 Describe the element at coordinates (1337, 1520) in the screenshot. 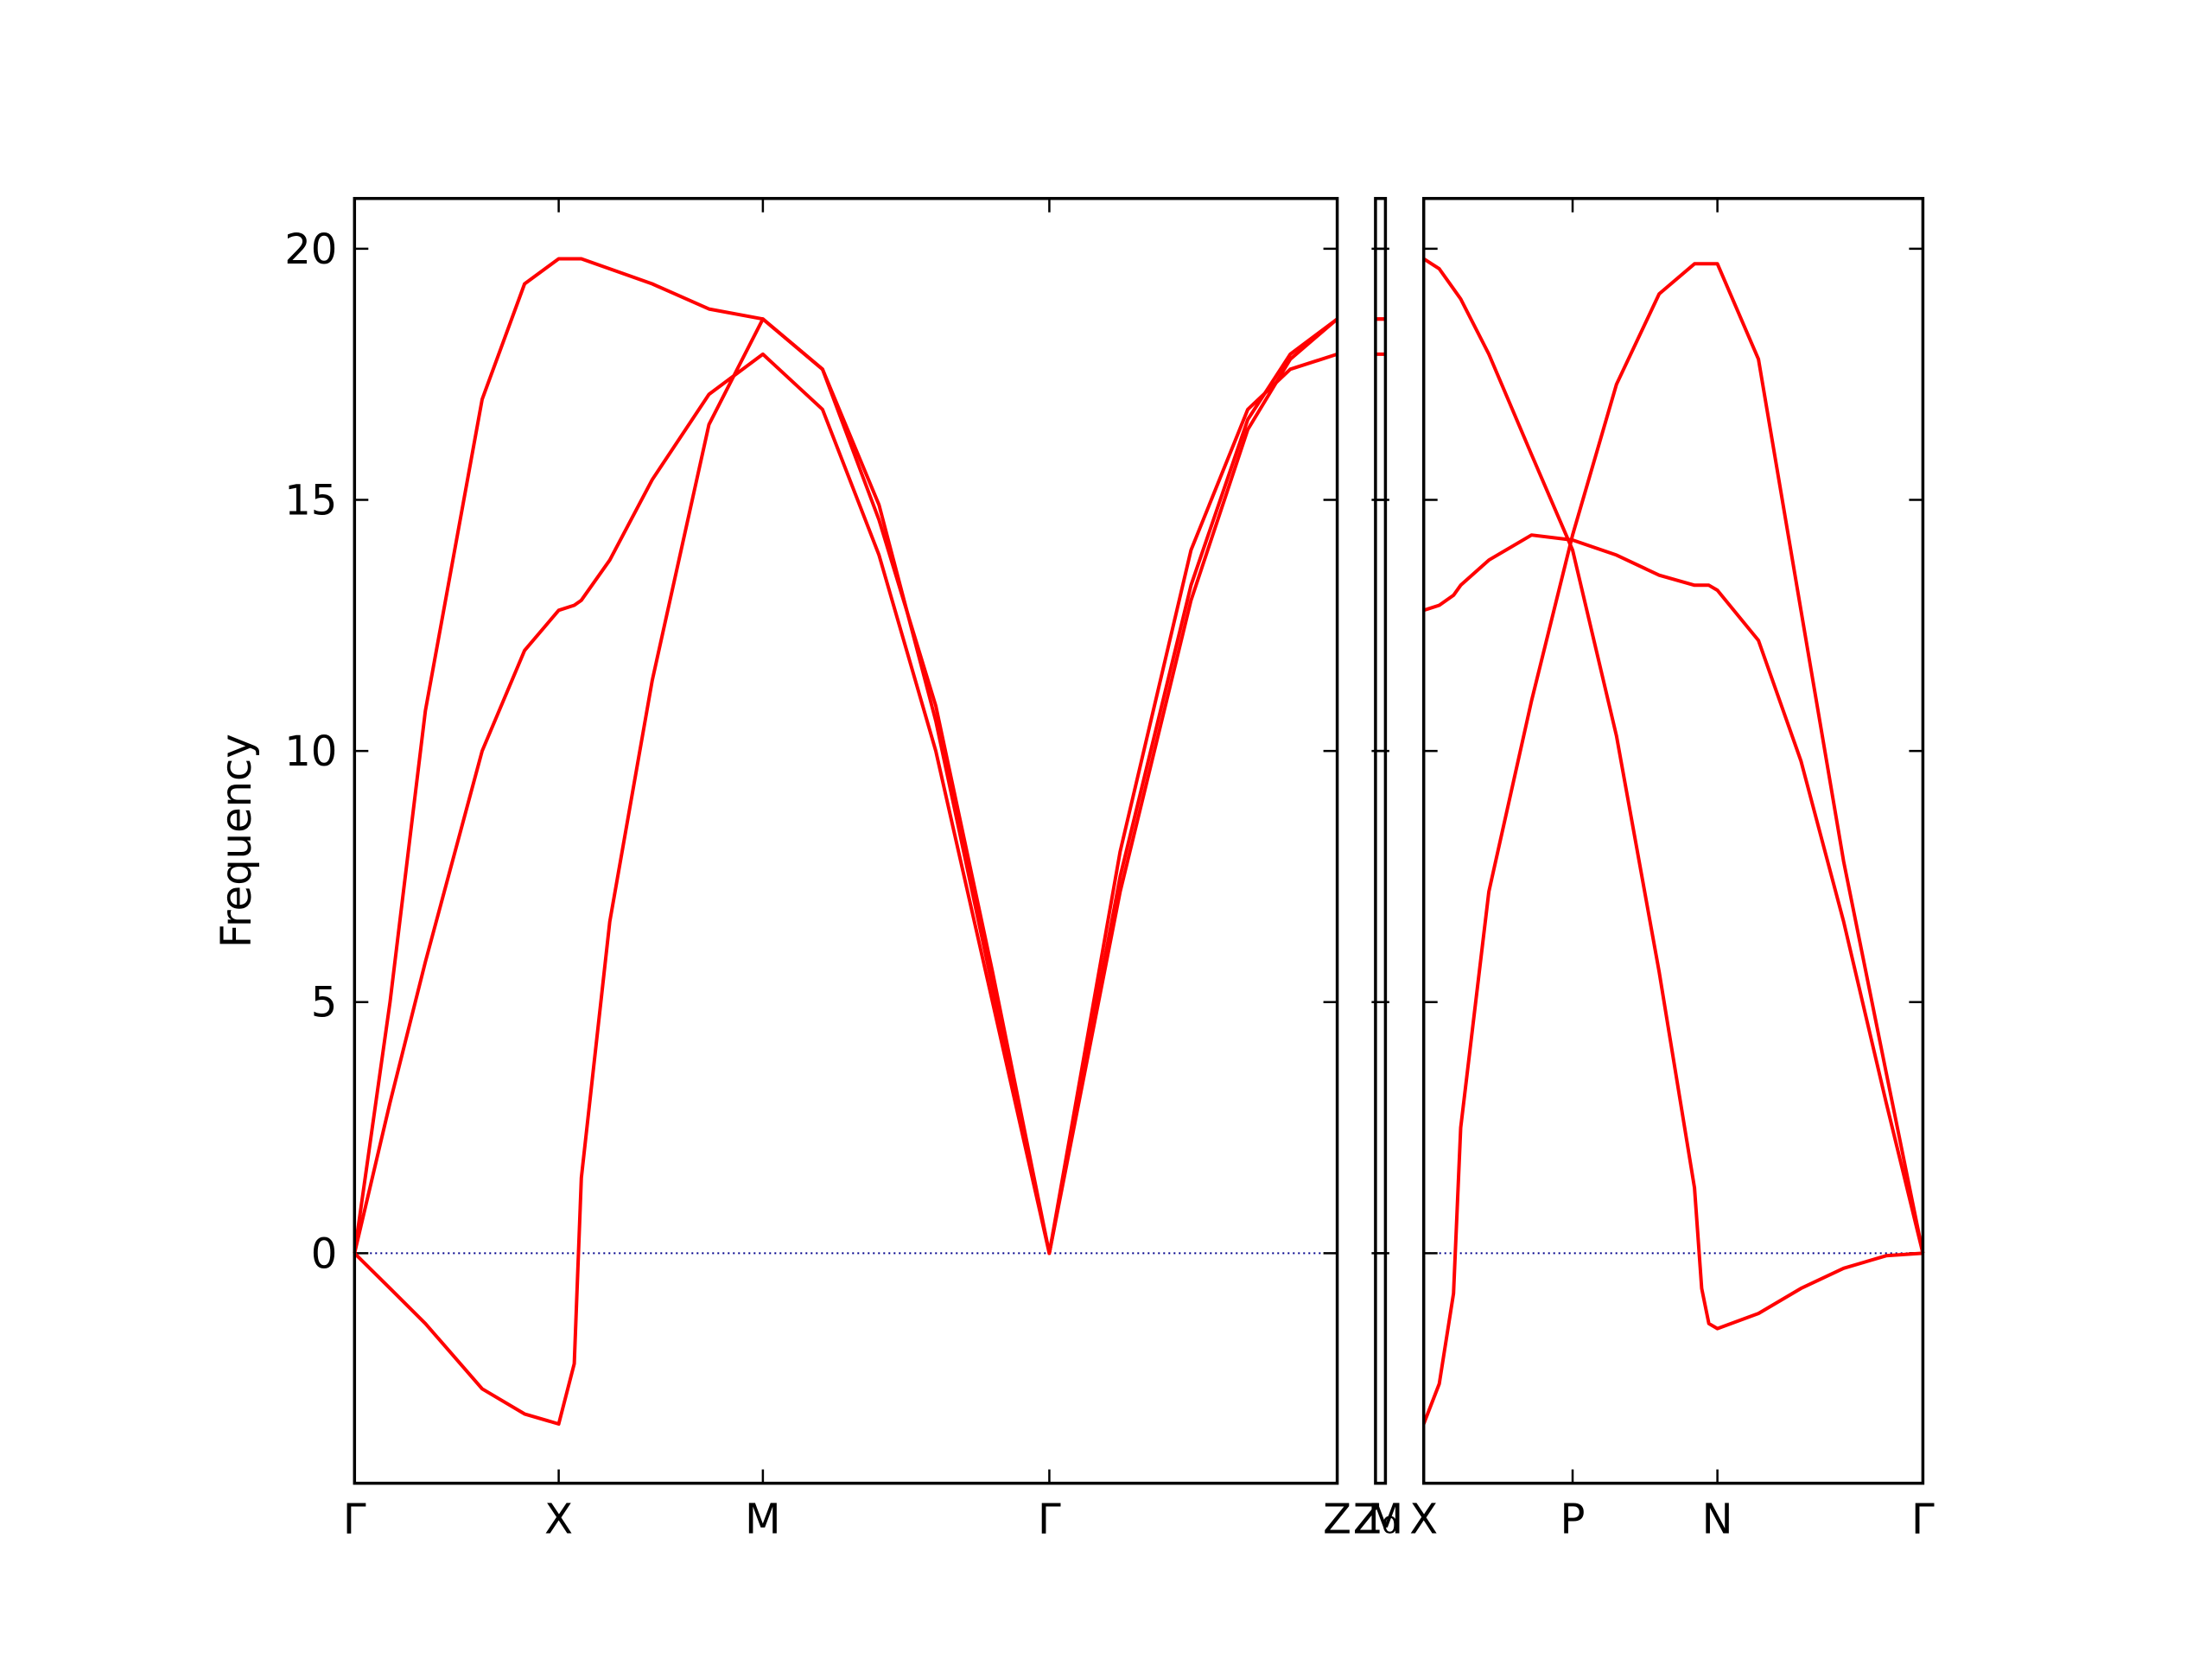

I see `x-tick-label: Z` at that location.